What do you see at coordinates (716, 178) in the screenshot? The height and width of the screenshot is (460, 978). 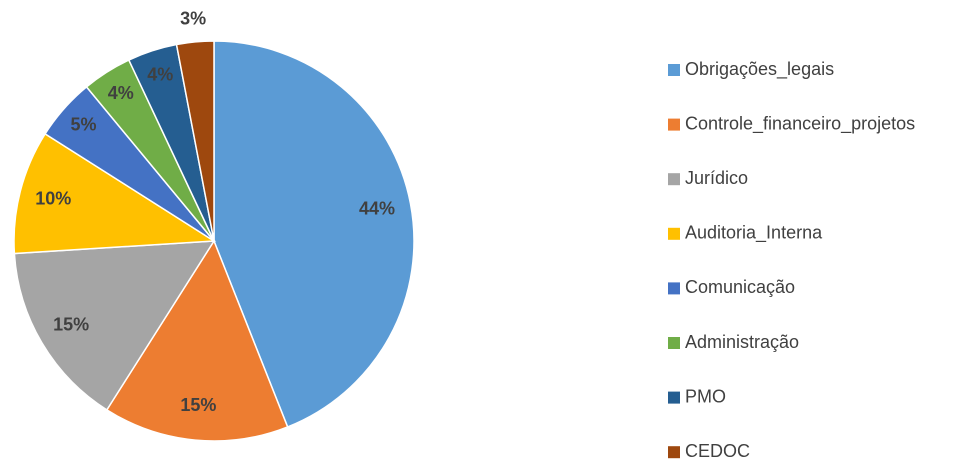 I see `legend-label: Jurídico` at bounding box center [716, 178].